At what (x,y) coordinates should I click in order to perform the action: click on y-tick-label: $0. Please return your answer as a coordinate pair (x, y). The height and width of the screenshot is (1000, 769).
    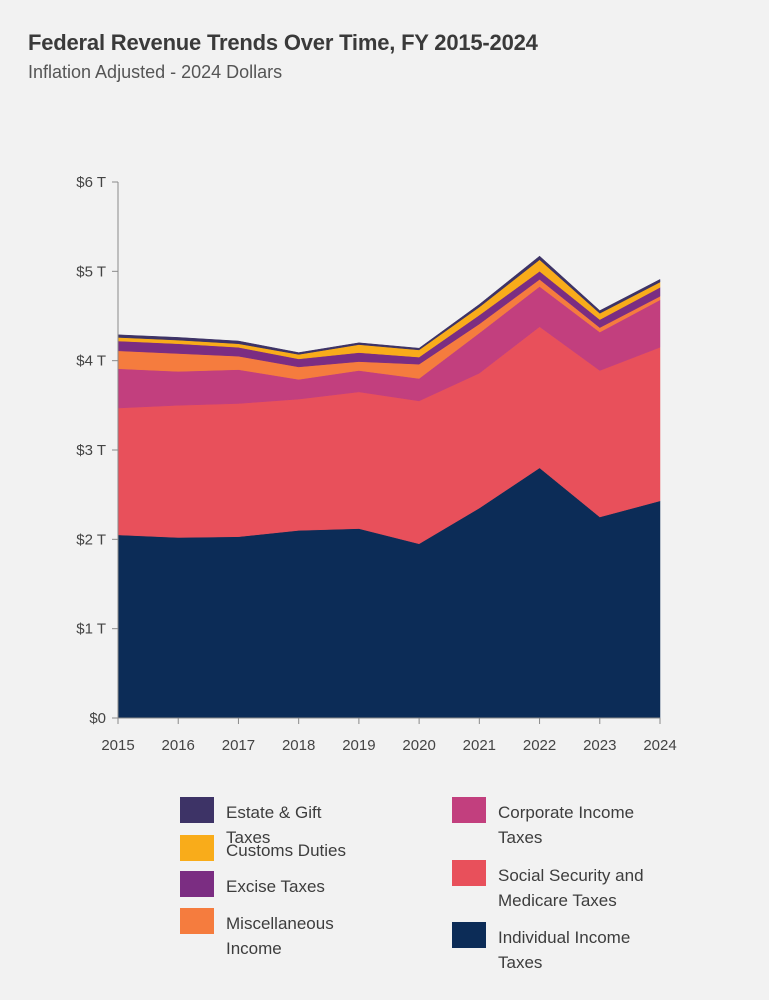
    Looking at the image, I should click on (97, 718).